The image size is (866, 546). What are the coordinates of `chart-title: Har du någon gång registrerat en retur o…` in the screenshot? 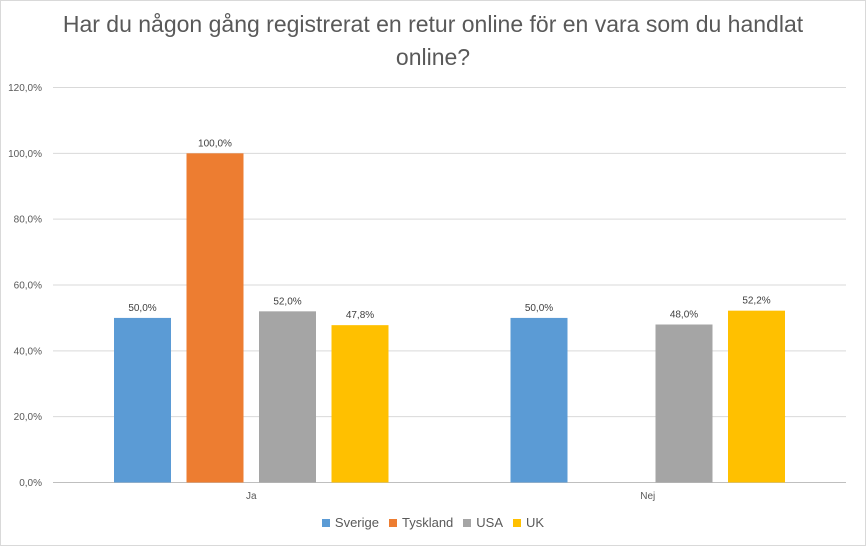 It's located at (433, 40).